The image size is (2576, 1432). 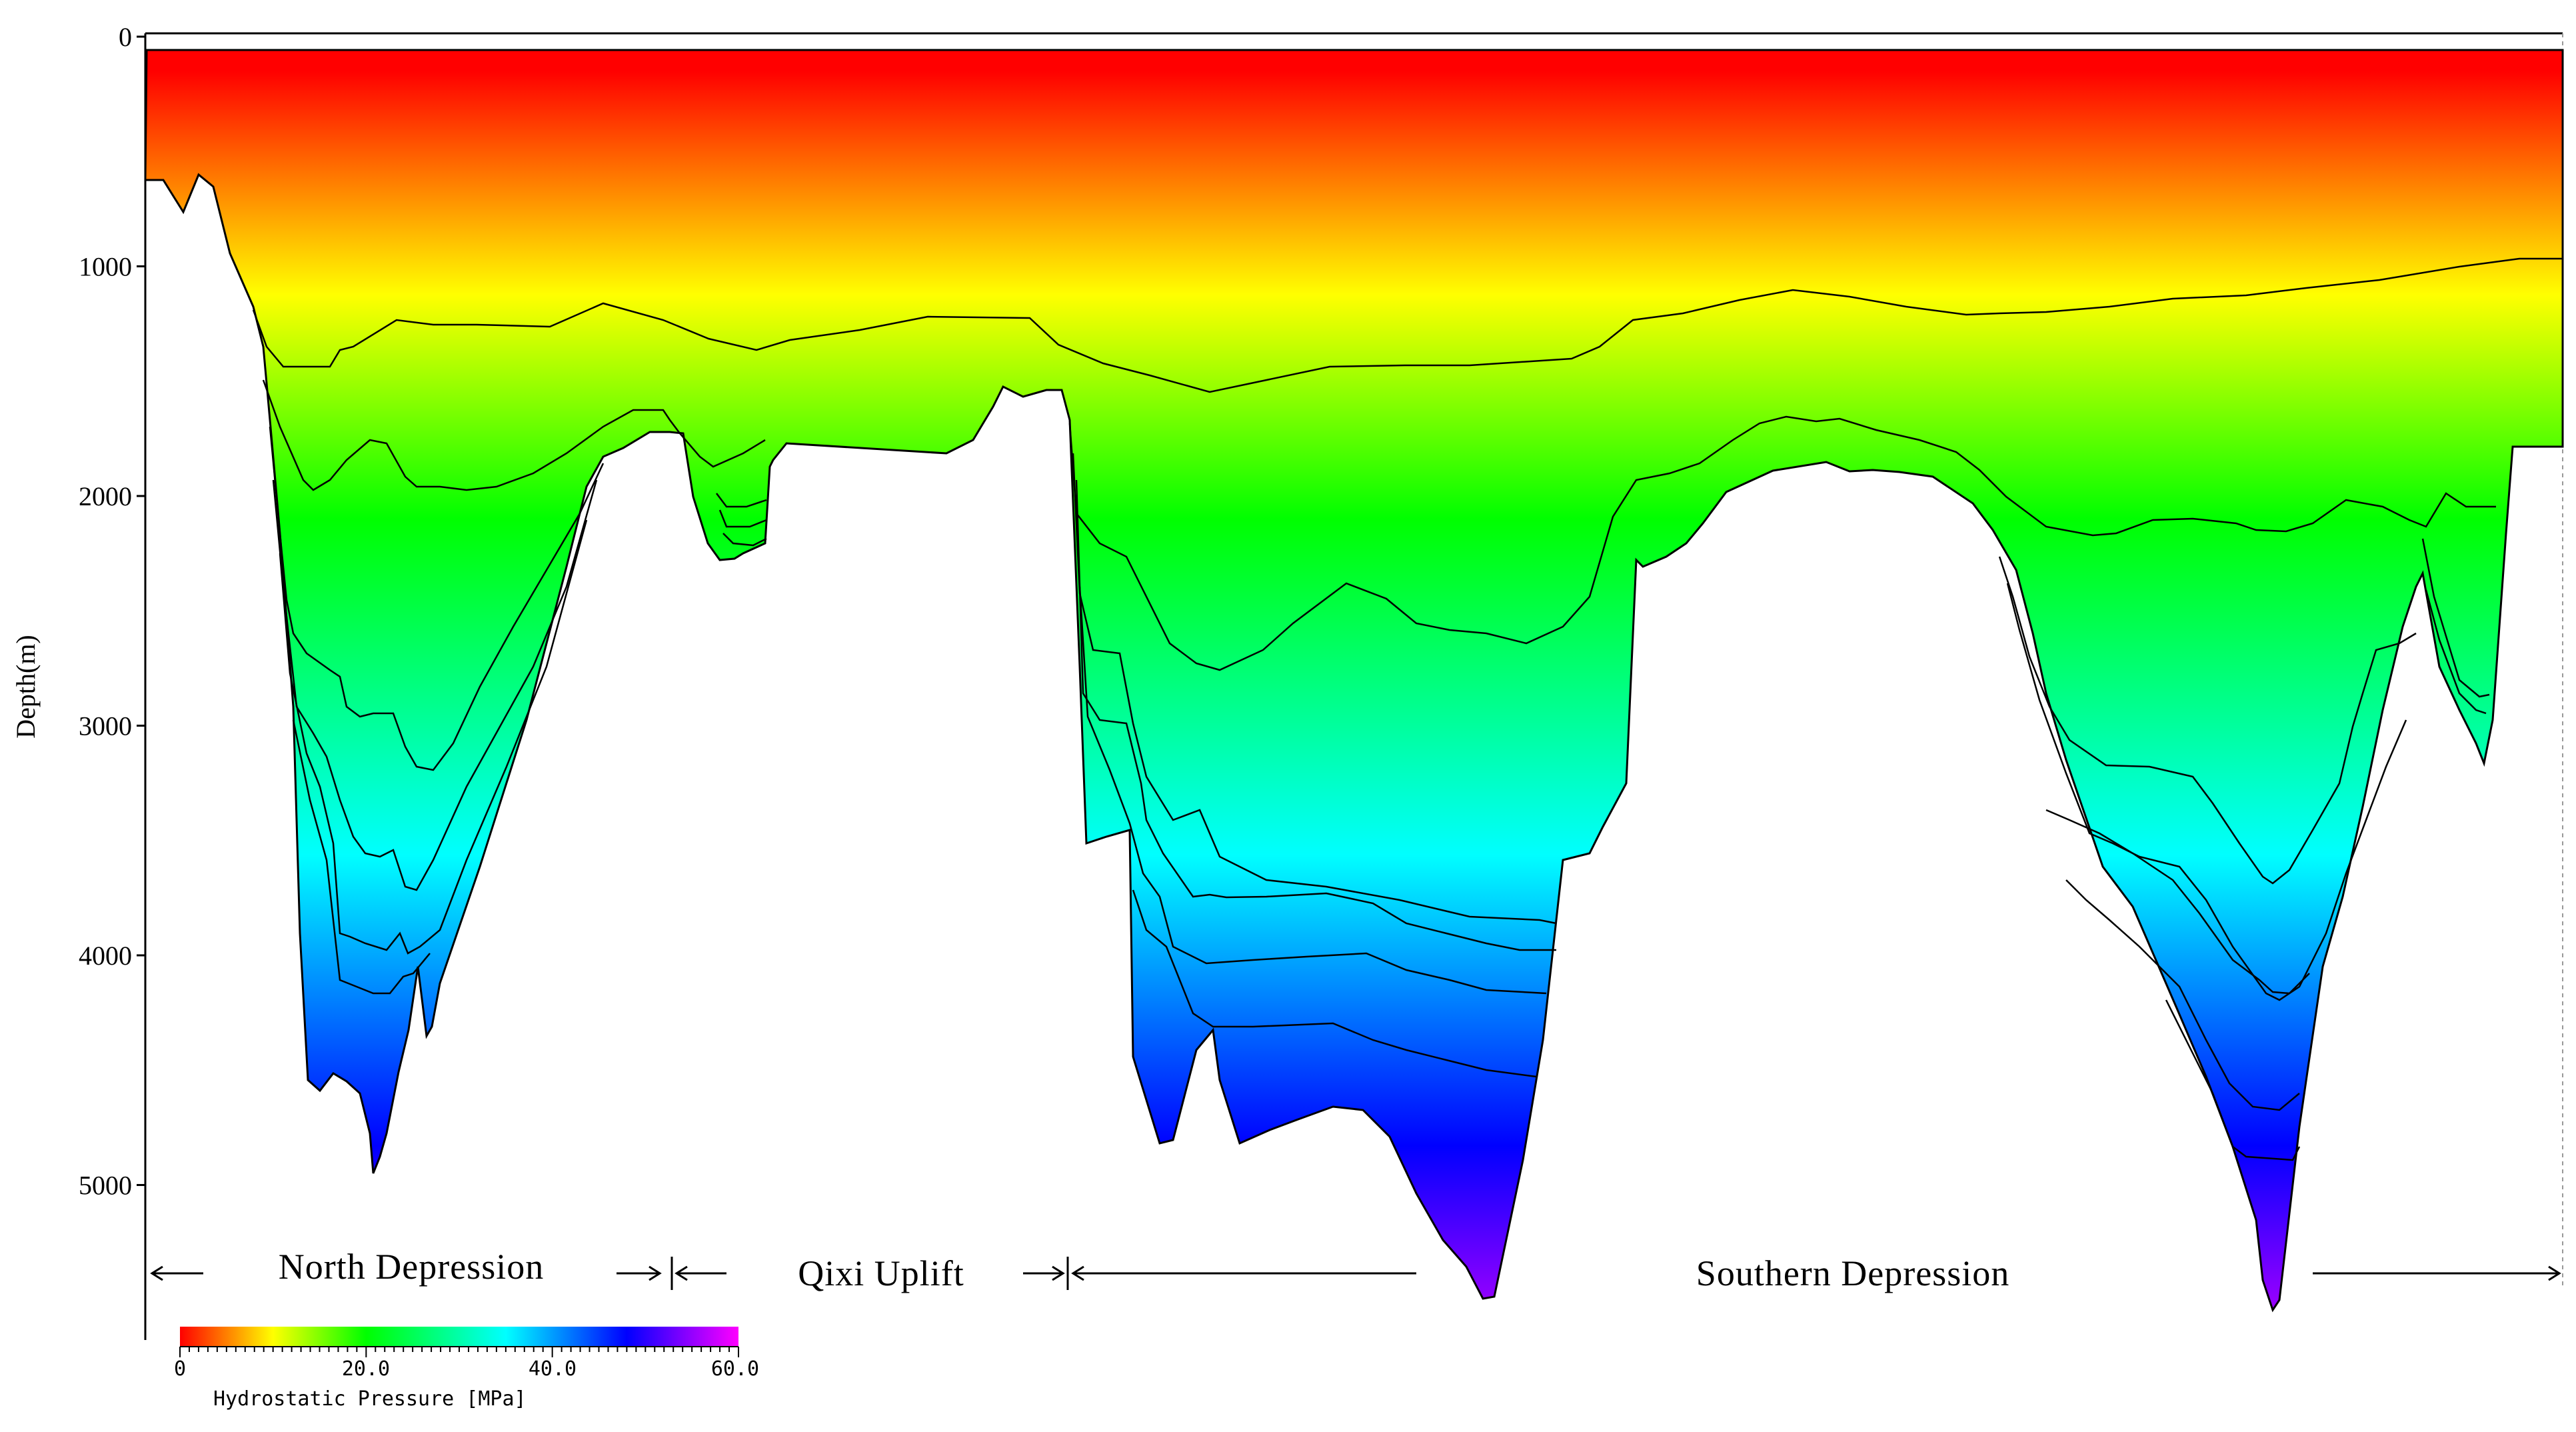 What do you see at coordinates (106, 267) in the screenshot?
I see `depth-tick-label: 1000` at bounding box center [106, 267].